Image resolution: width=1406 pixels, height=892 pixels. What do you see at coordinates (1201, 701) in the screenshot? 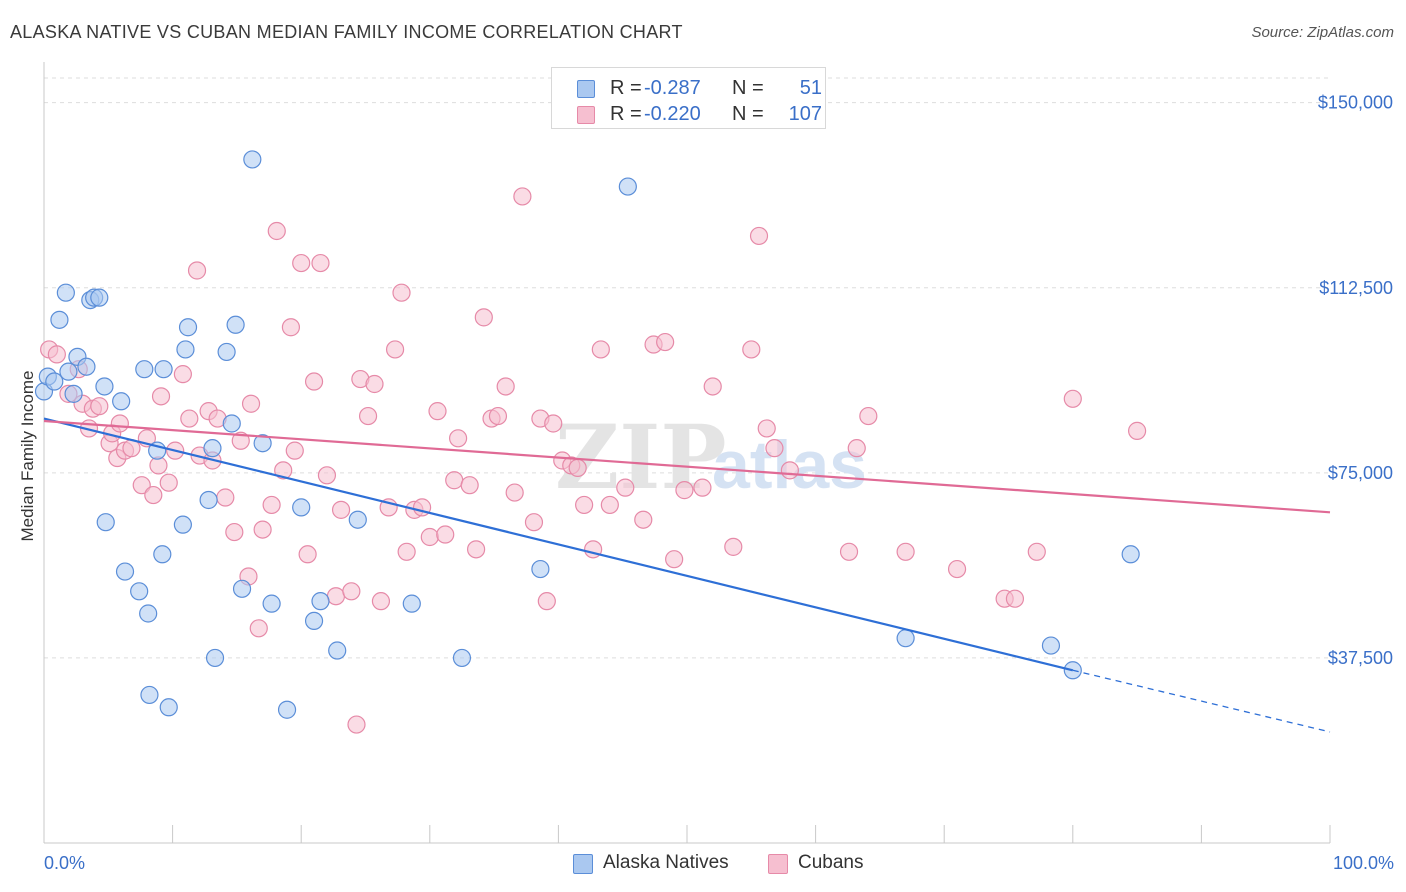
I see `alaska-natives-trend-extension` at bounding box center [1201, 701].